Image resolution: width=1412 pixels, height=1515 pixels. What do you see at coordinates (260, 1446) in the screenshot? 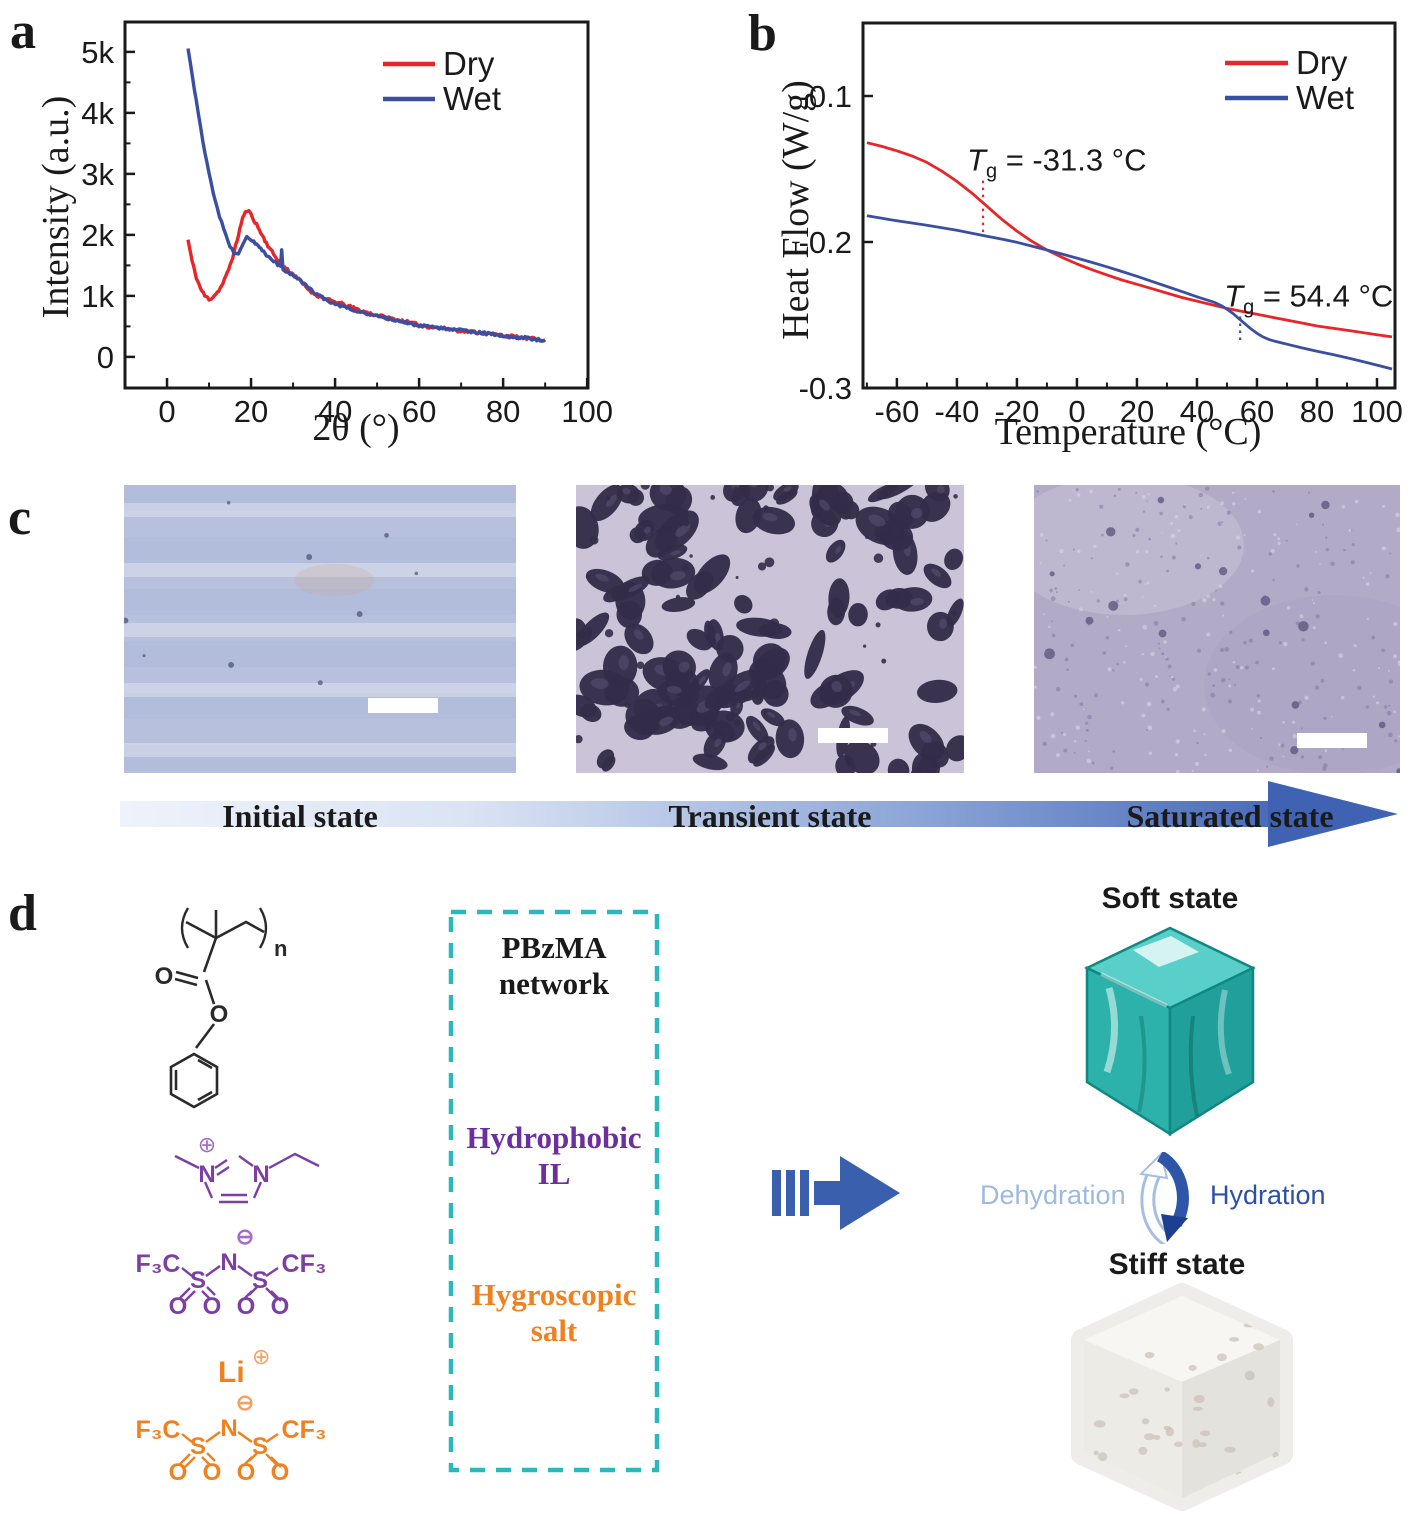
I see `tfsi-atom-s2: S` at bounding box center [260, 1446].